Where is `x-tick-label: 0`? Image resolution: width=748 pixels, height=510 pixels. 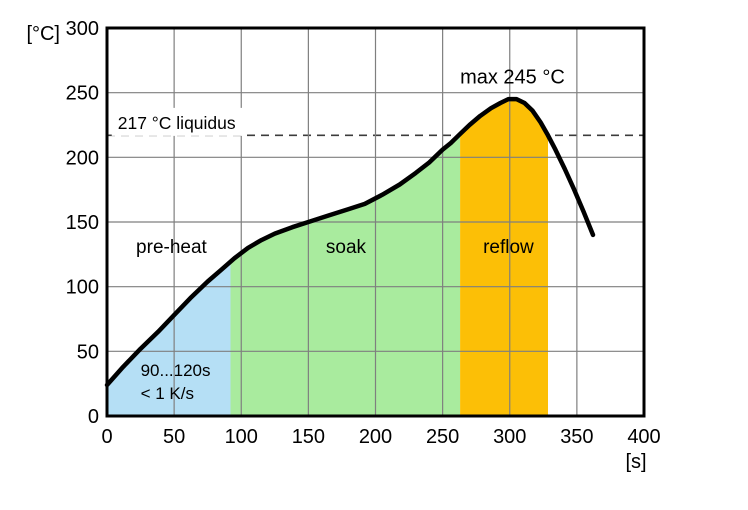 x-tick-label: 0 is located at coordinates (106, 437).